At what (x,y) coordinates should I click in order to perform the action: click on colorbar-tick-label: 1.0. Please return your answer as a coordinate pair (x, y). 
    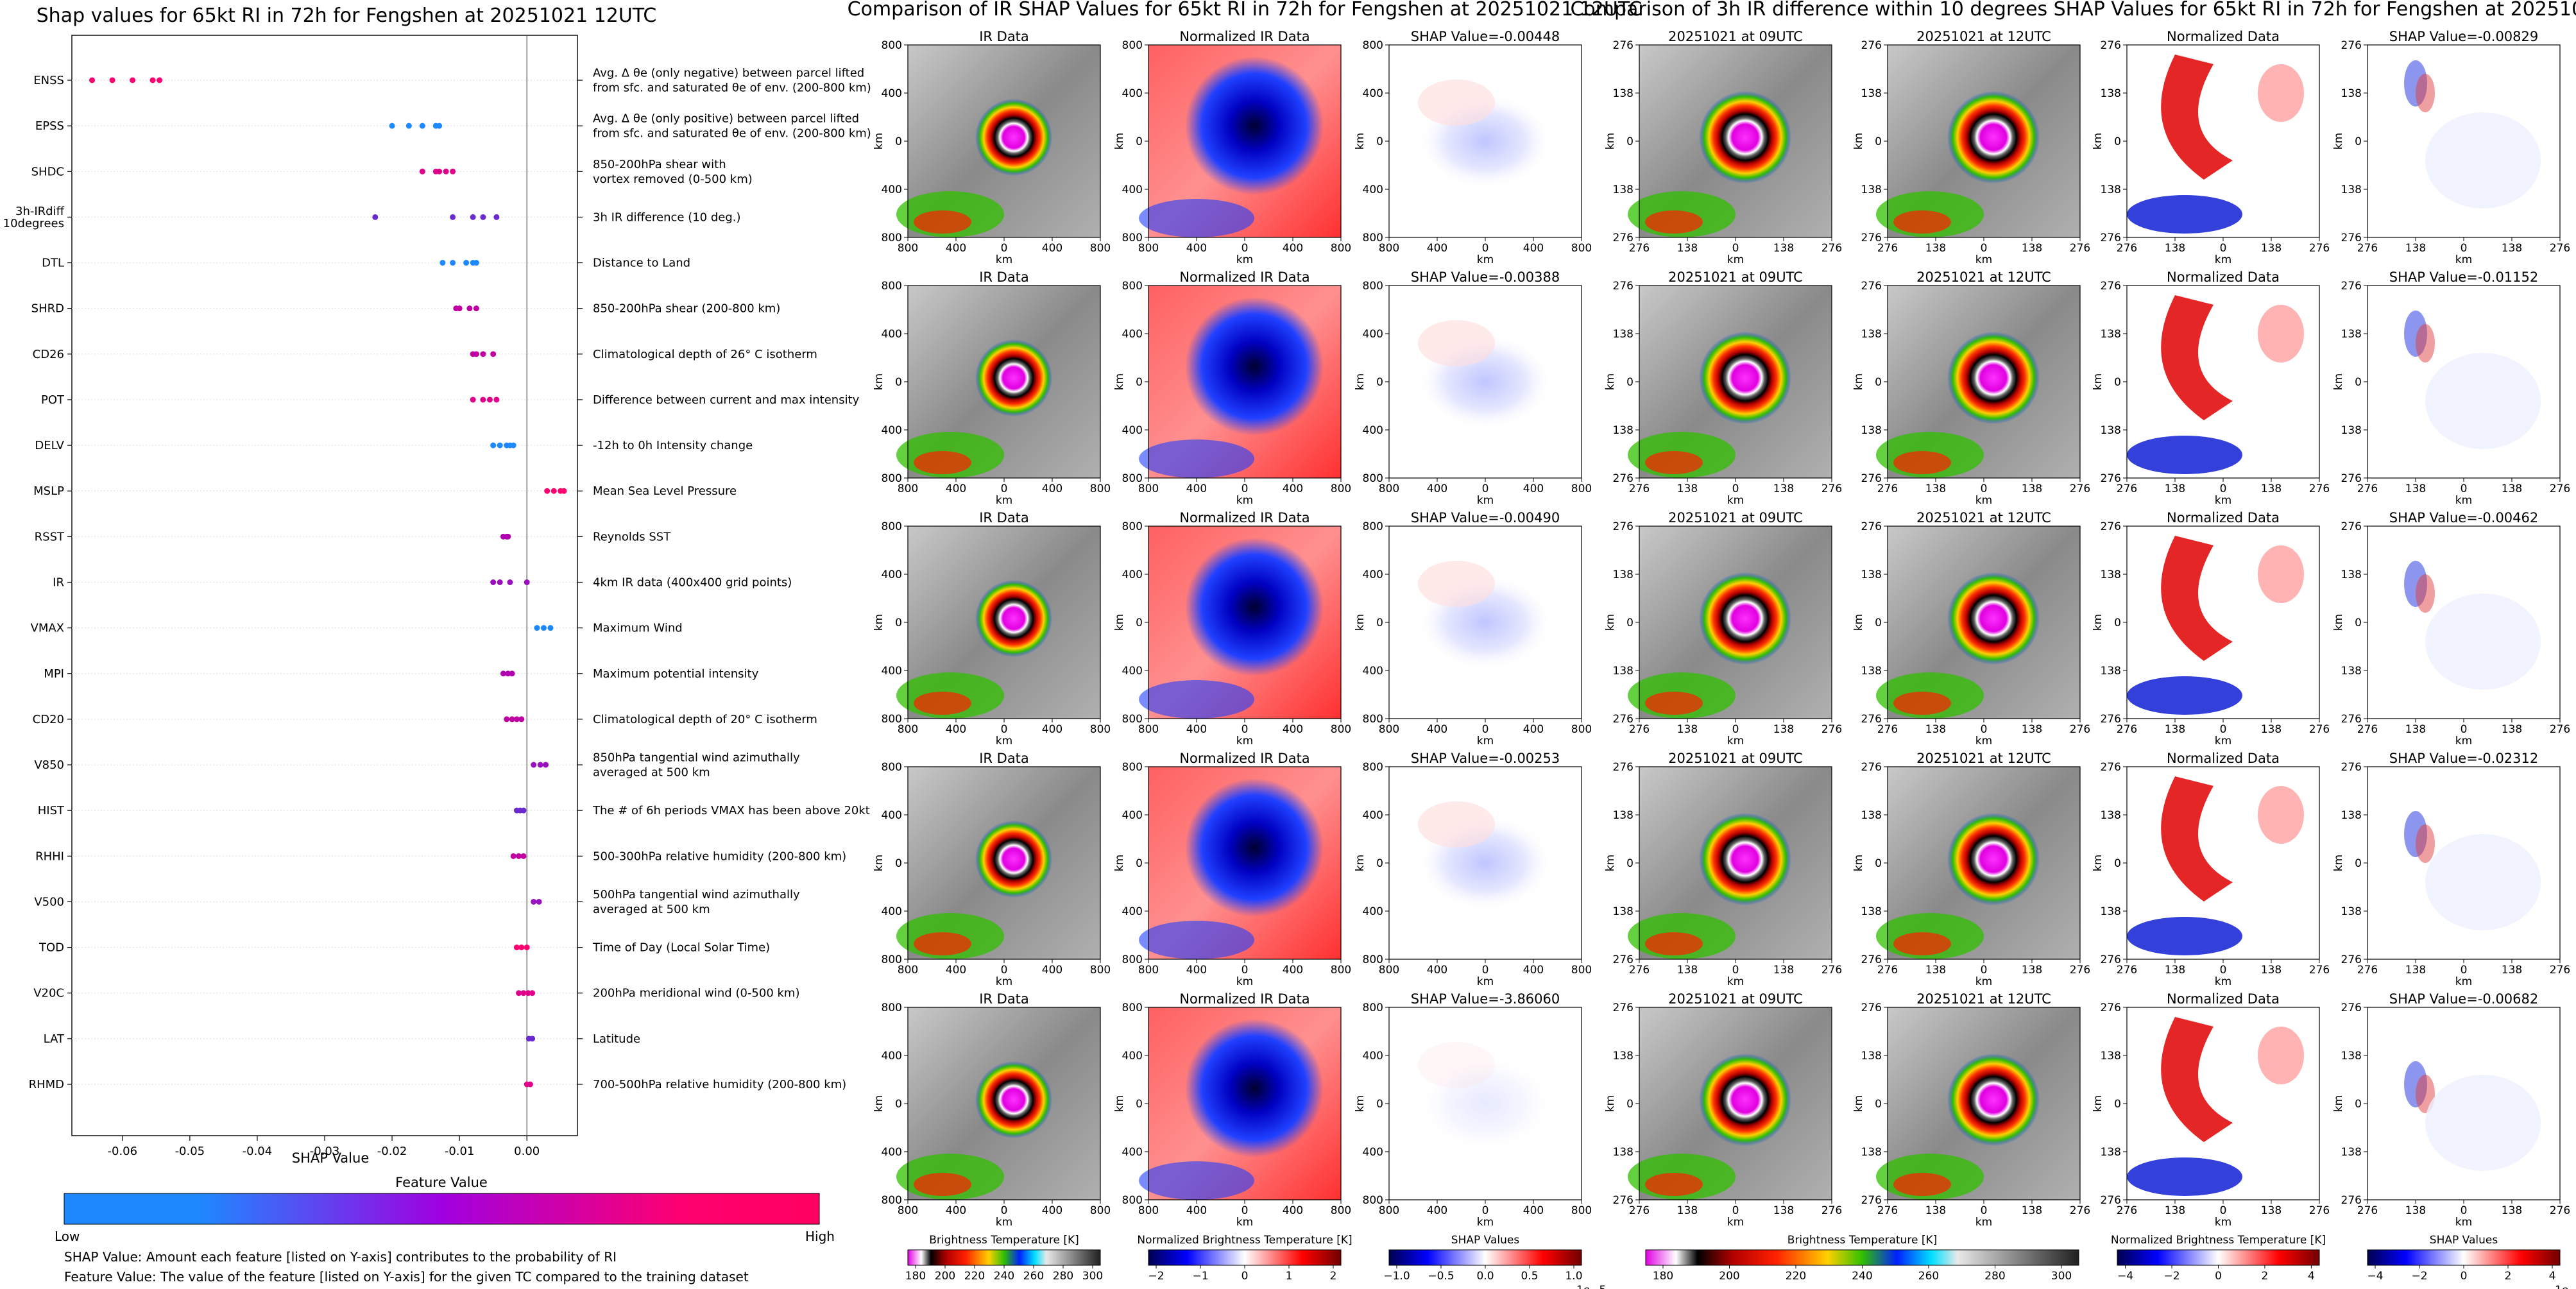
    Looking at the image, I should click on (1573, 1276).